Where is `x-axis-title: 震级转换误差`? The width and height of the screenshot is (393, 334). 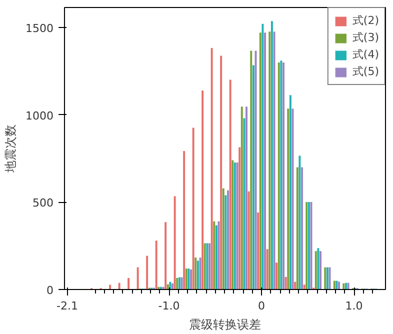 x-axis-title: 震级转换误差 is located at coordinates (225, 325).